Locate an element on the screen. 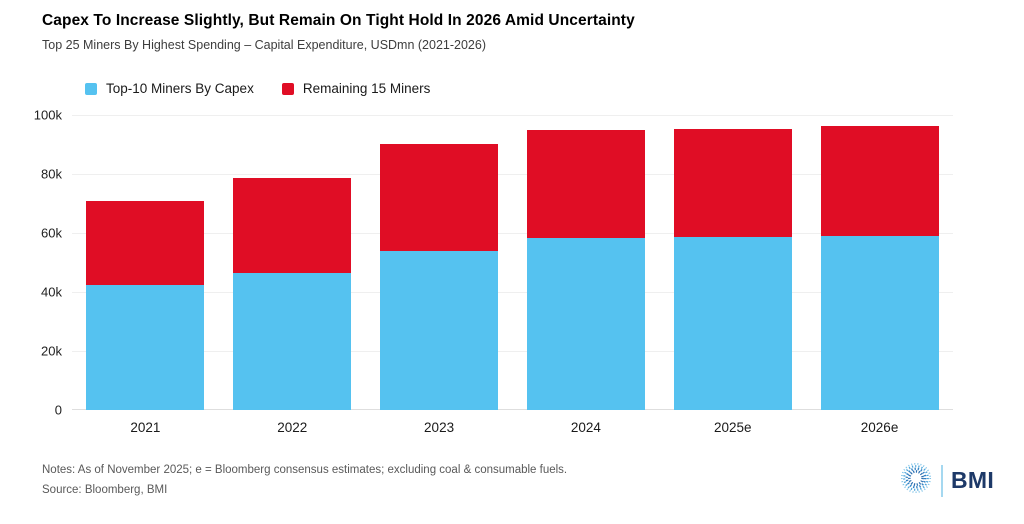 This screenshot has height=524, width=1024. bar-stack-2025e is located at coordinates (732, 269).